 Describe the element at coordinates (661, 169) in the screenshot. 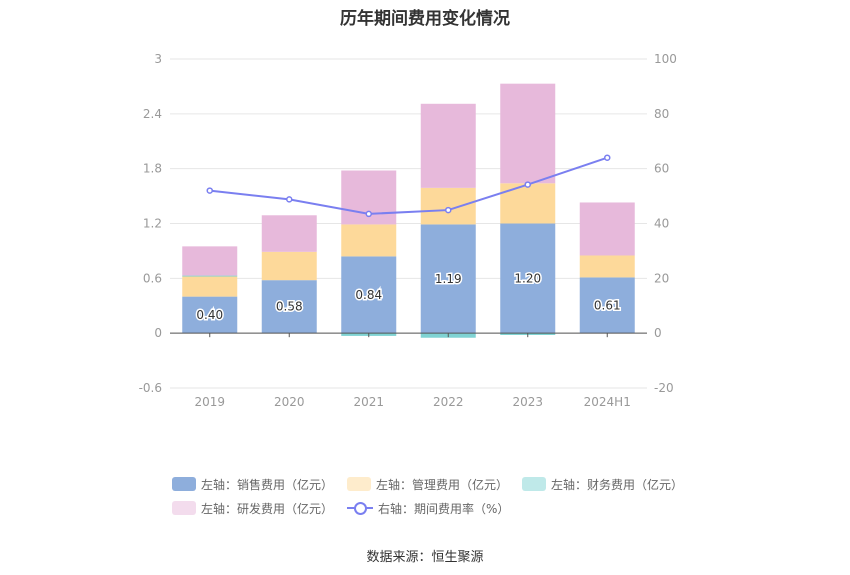

I see `right-axis-tick-label: 60` at that location.